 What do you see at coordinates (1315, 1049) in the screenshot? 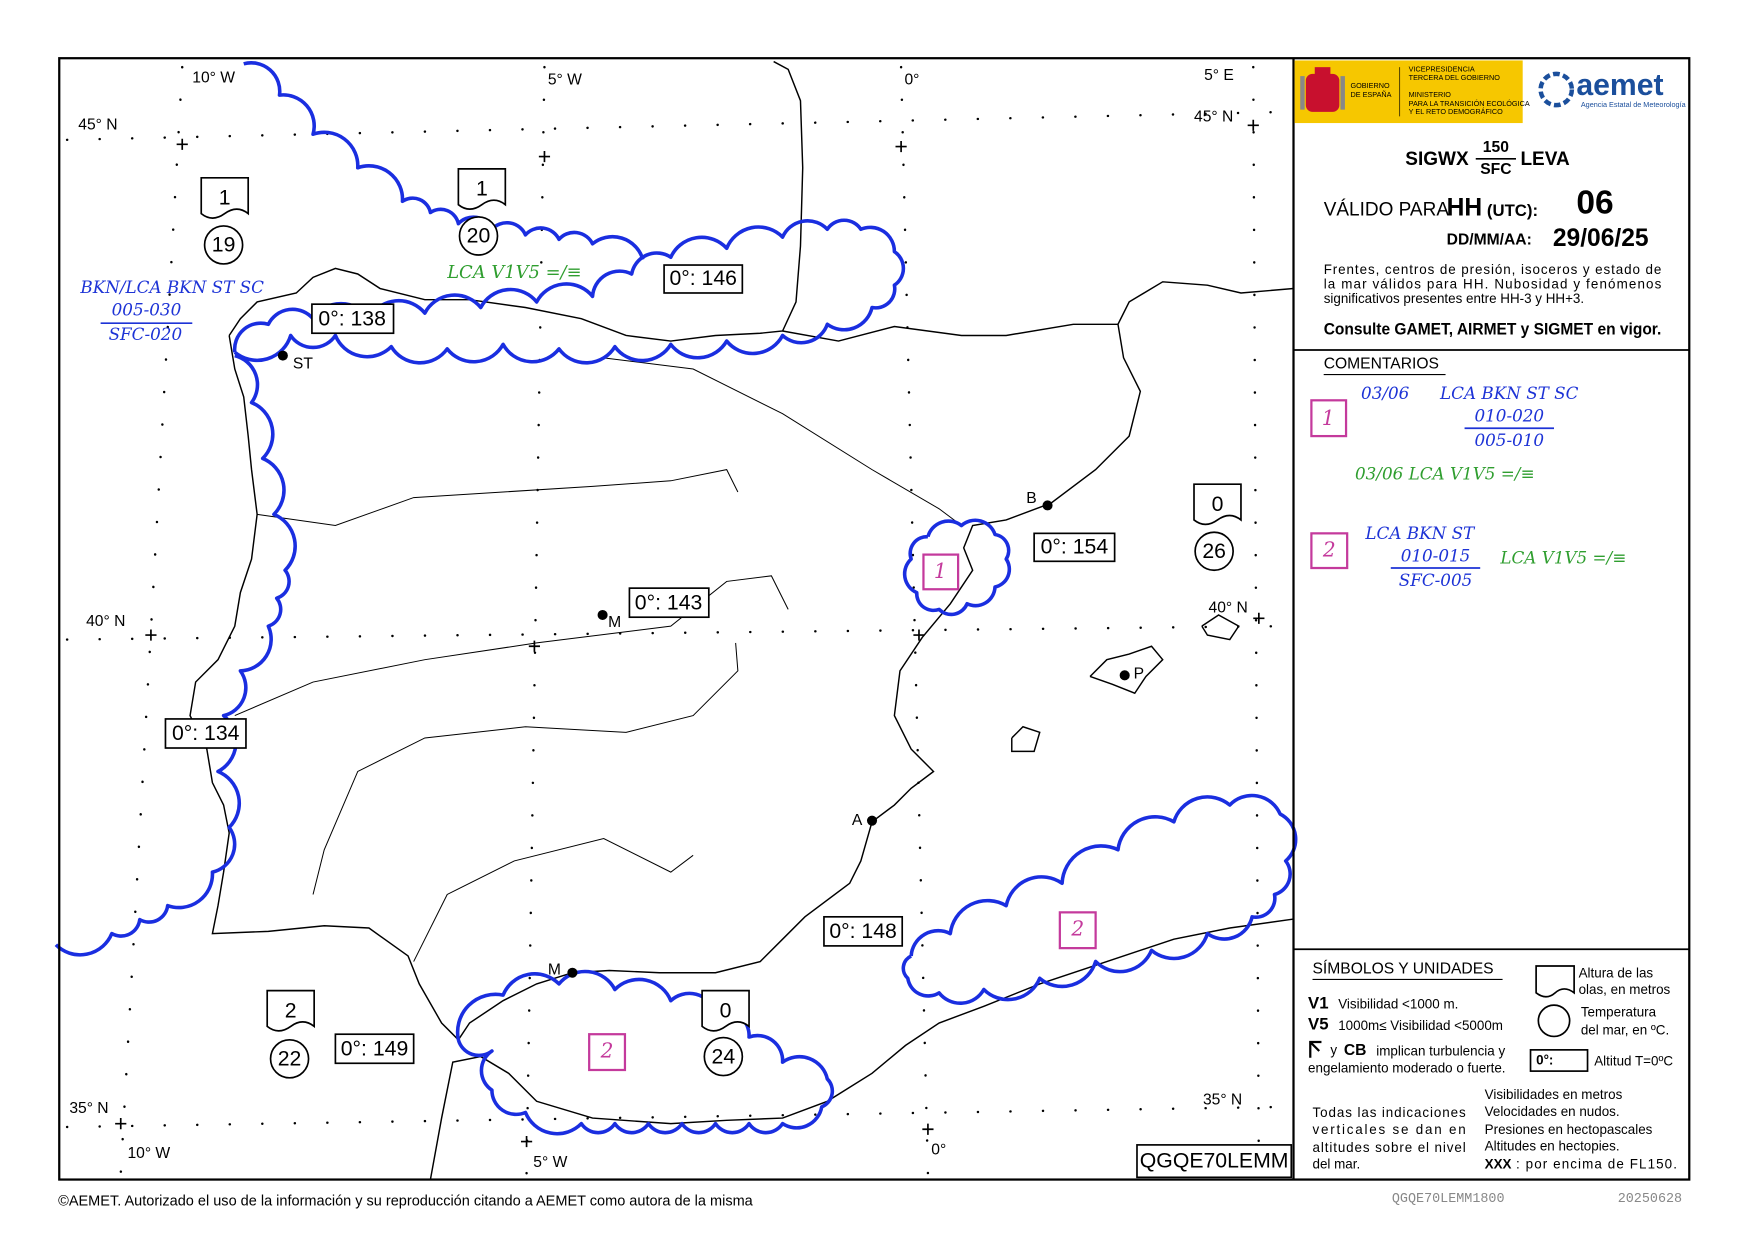
I see `turbulence-icon` at bounding box center [1315, 1049].